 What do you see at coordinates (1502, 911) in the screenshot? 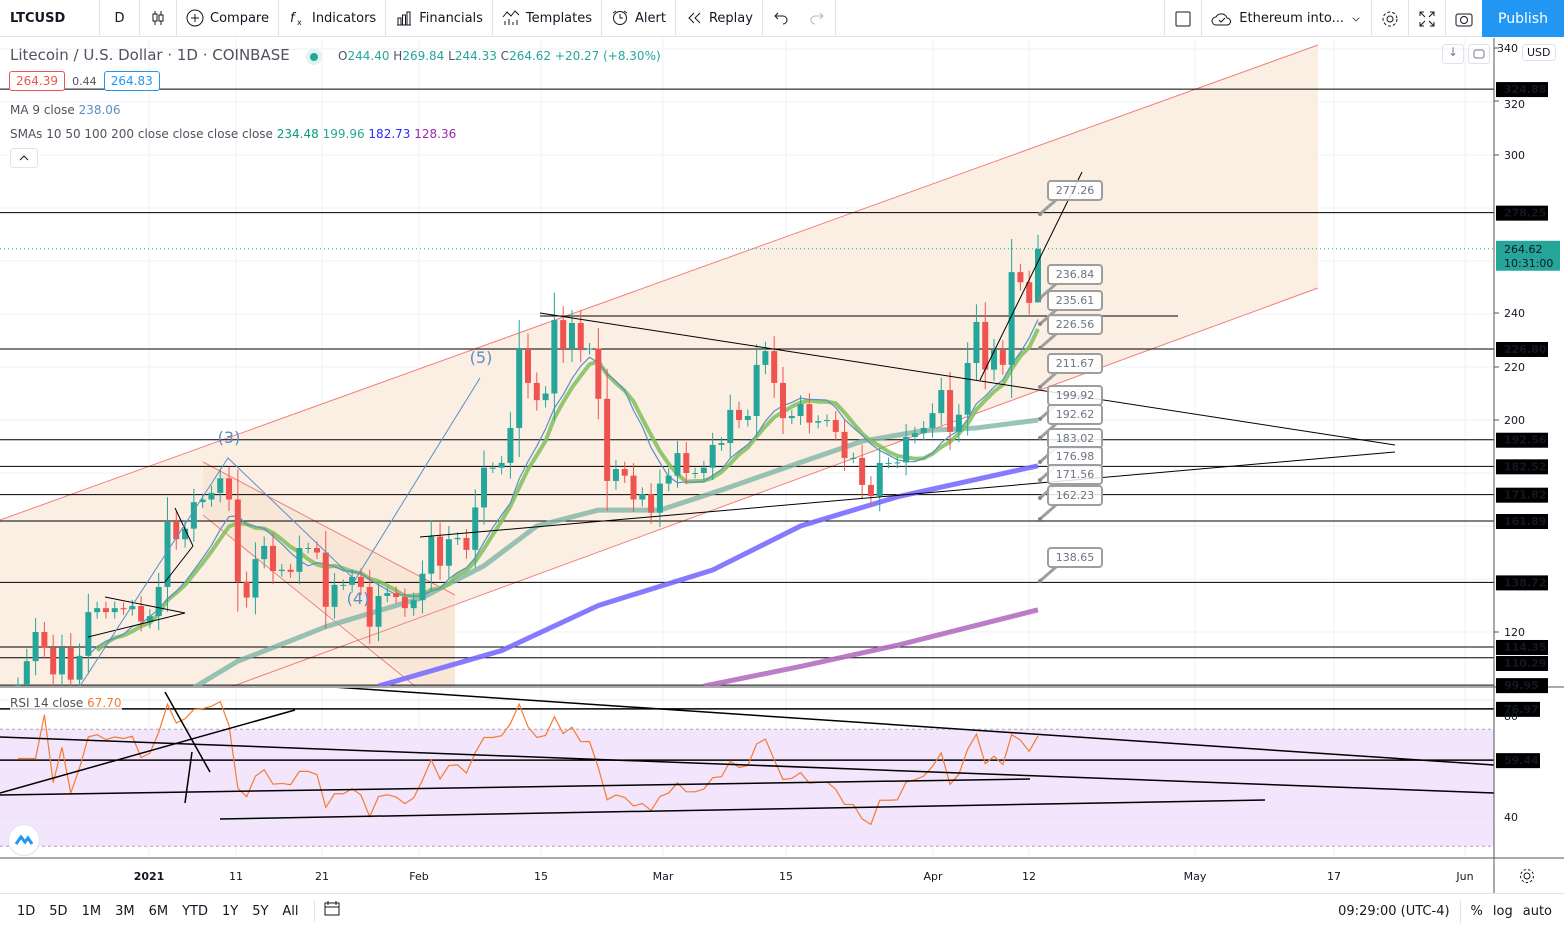
I see `log-toggle: log` at bounding box center [1502, 911].